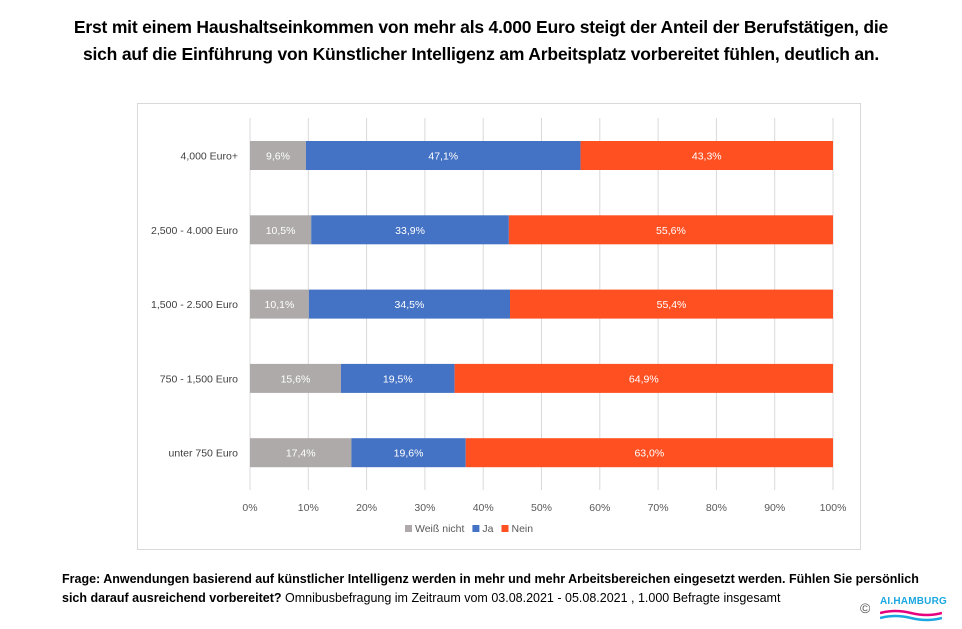 The width and height of the screenshot is (962, 629). I want to click on data-label: 15,6%, so click(296, 379).